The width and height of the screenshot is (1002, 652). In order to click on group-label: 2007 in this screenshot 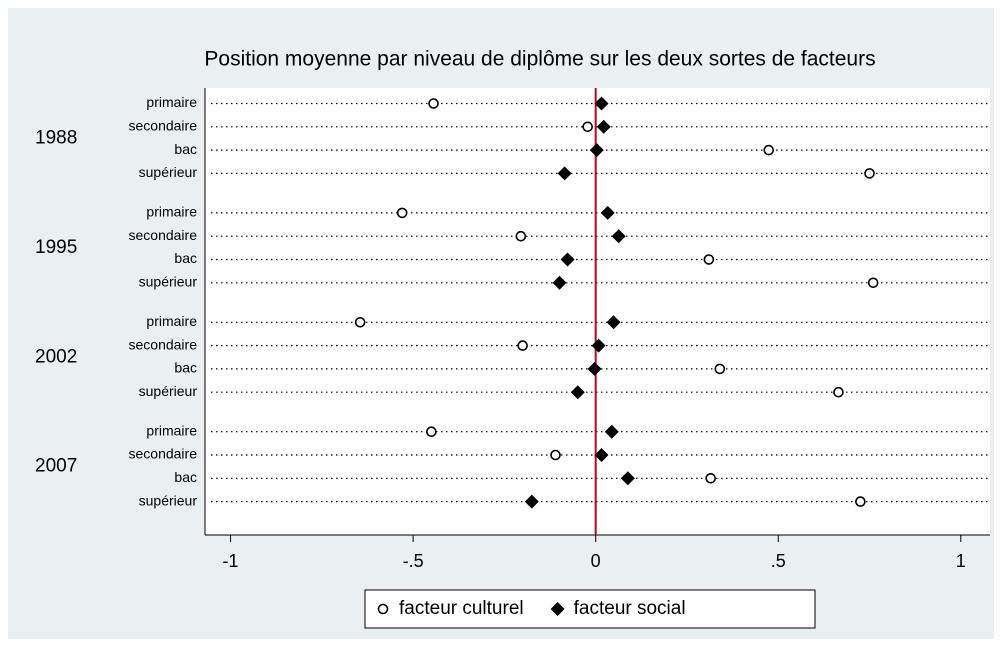, I will do `click(56, 466)`.